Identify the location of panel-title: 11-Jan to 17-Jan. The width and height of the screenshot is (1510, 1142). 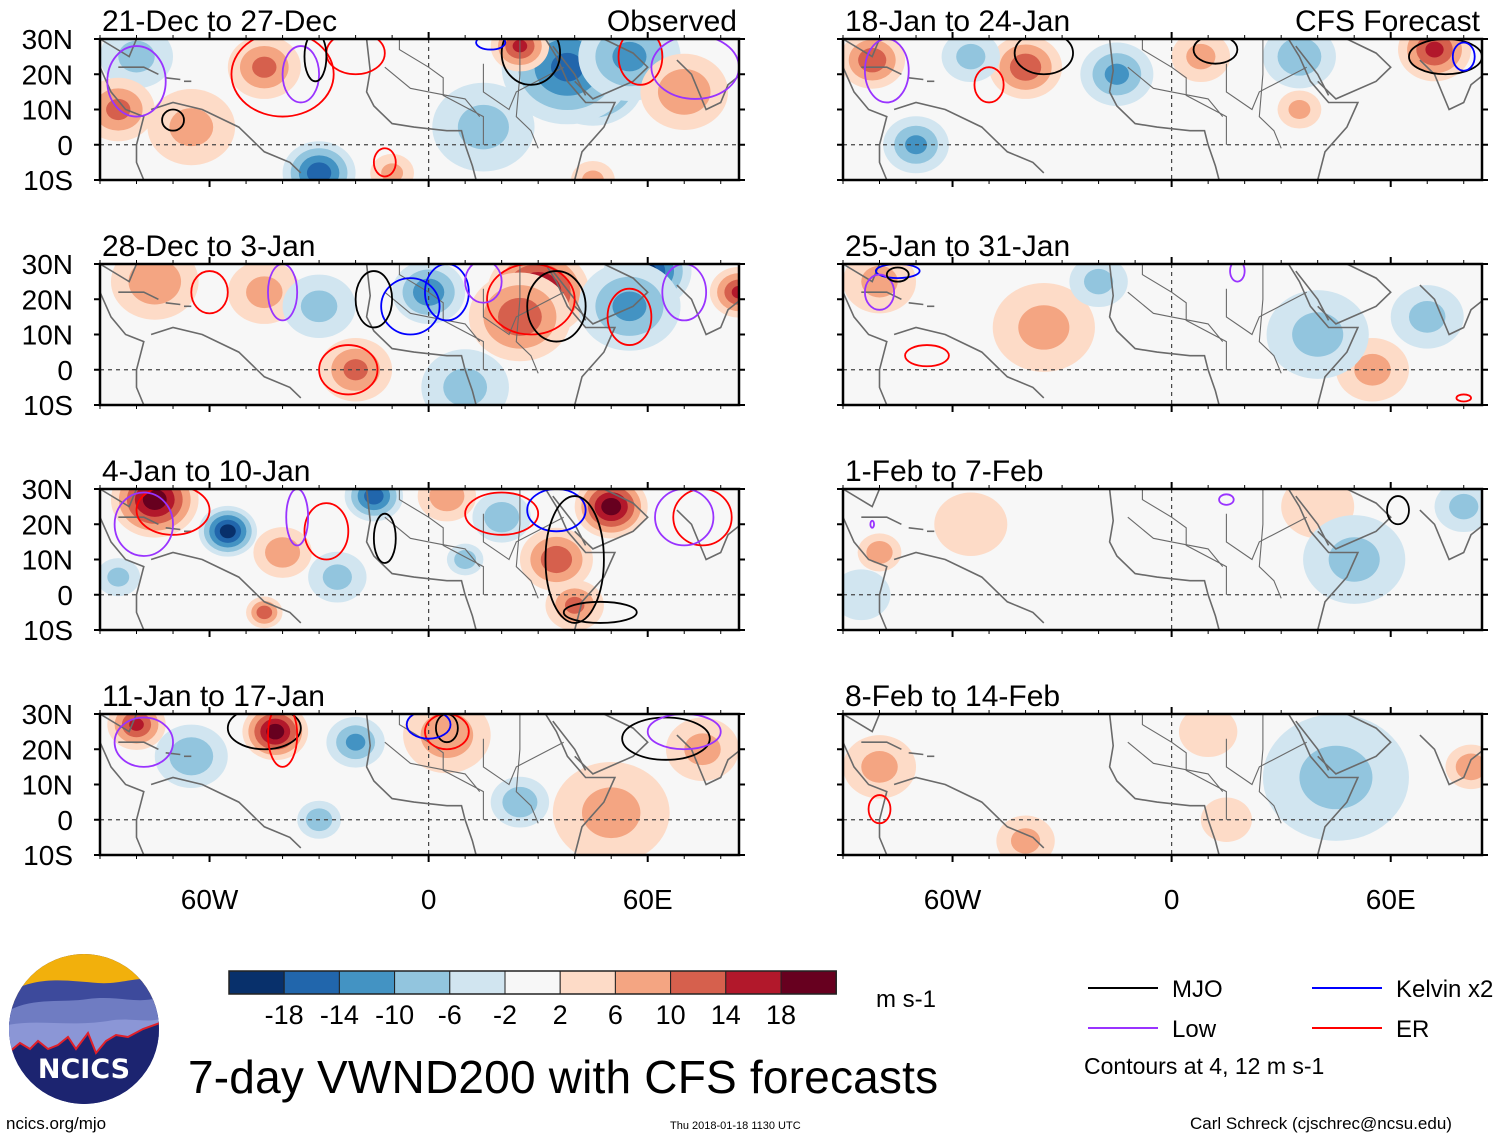
(213, 696).